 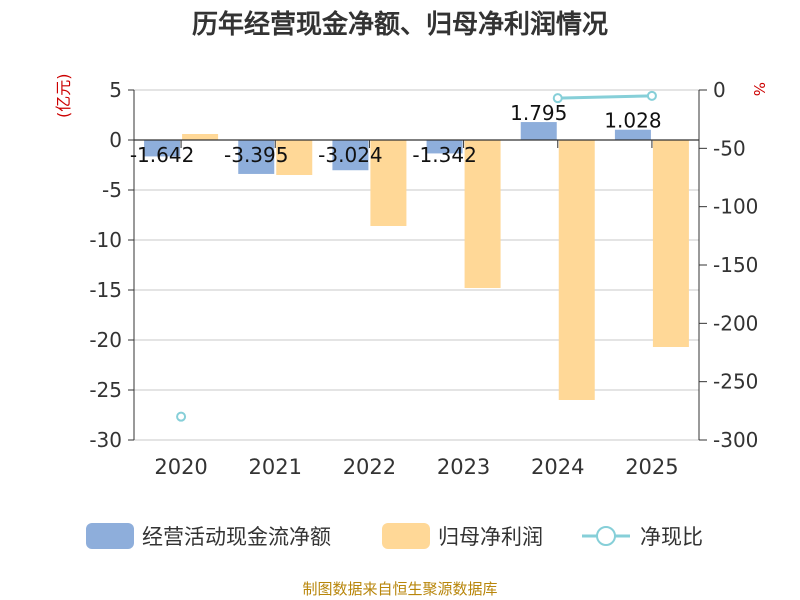 I want to click on x-axis-tick-label: 2020, so click(x=180, y=467).